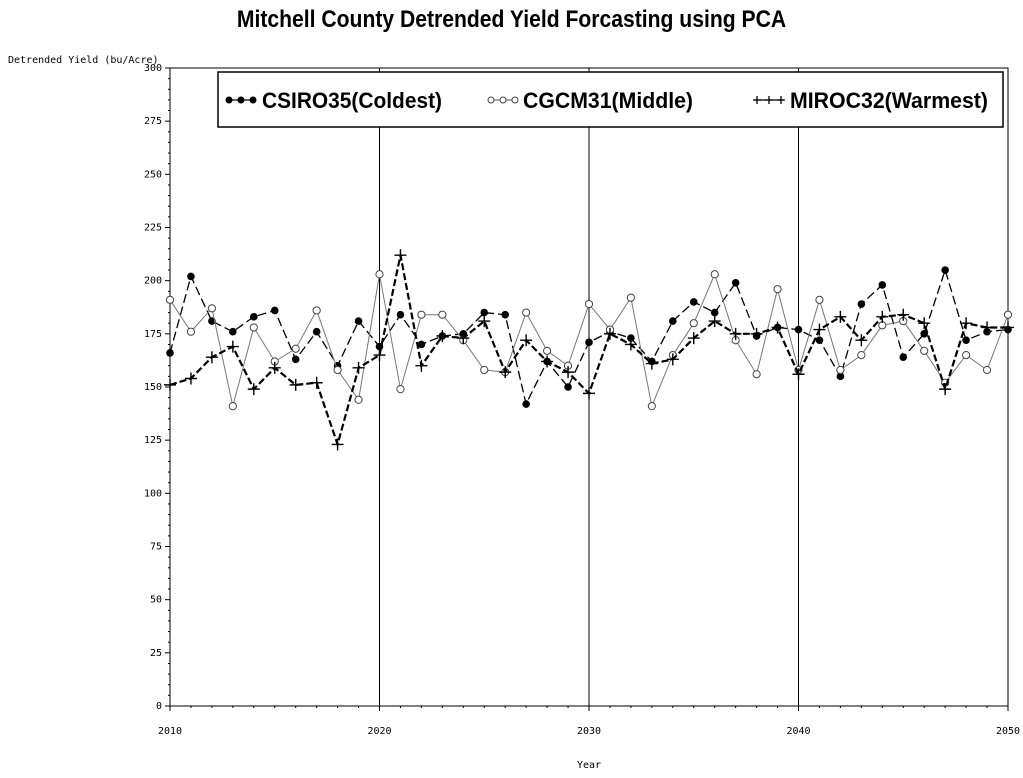 Image resolution: width=1023 pixels, height=778 pixels. I want to click on y-tick-label: 25, so click(156, 653).